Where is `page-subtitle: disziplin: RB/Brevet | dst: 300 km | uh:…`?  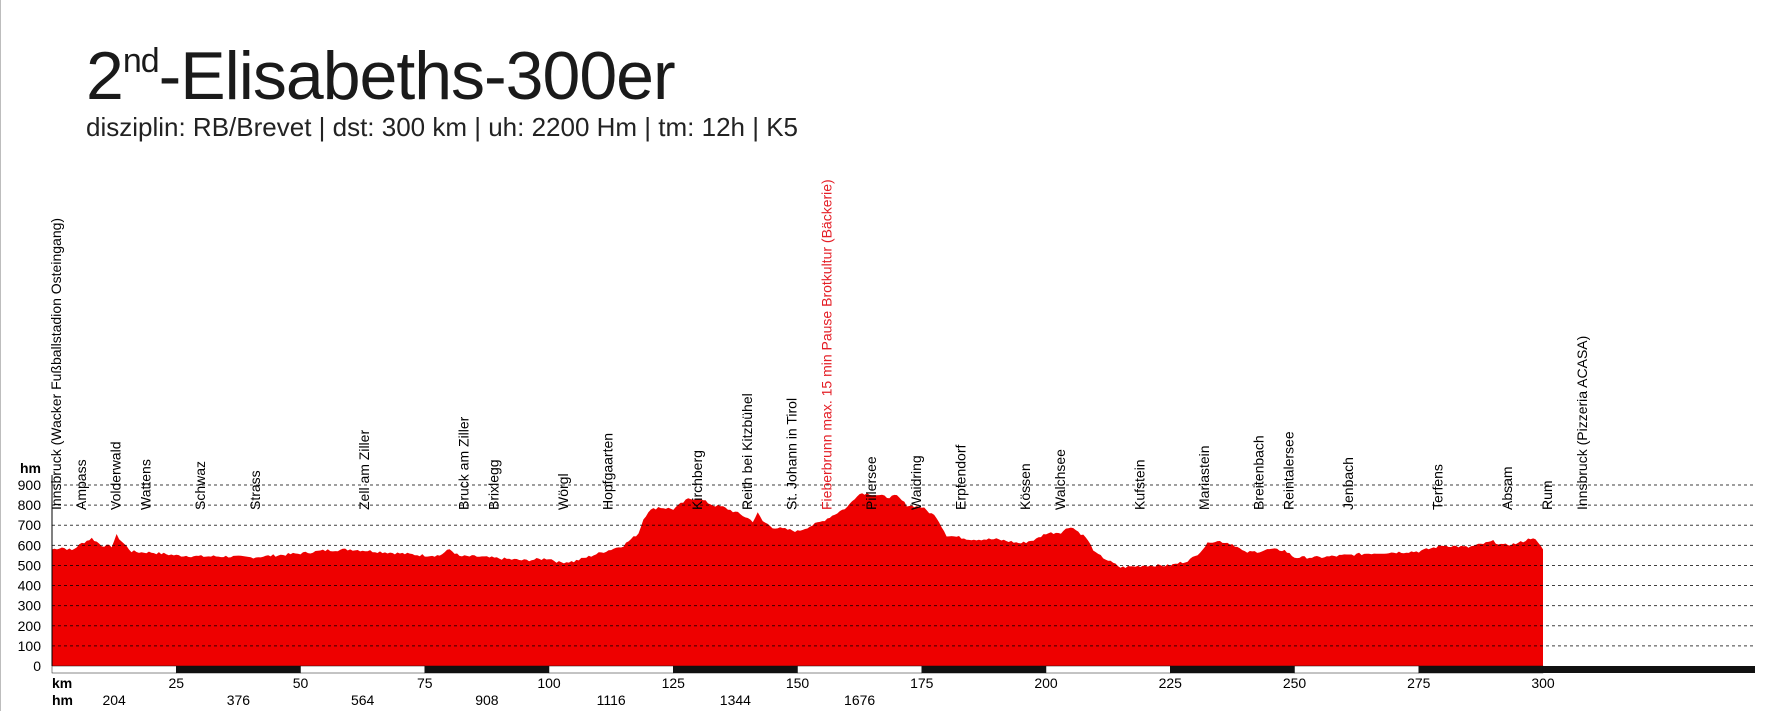 page-subtitle: disziplin: RB/Brevet | dst: 300 km | uh:… is located at coordinates (442, 127).